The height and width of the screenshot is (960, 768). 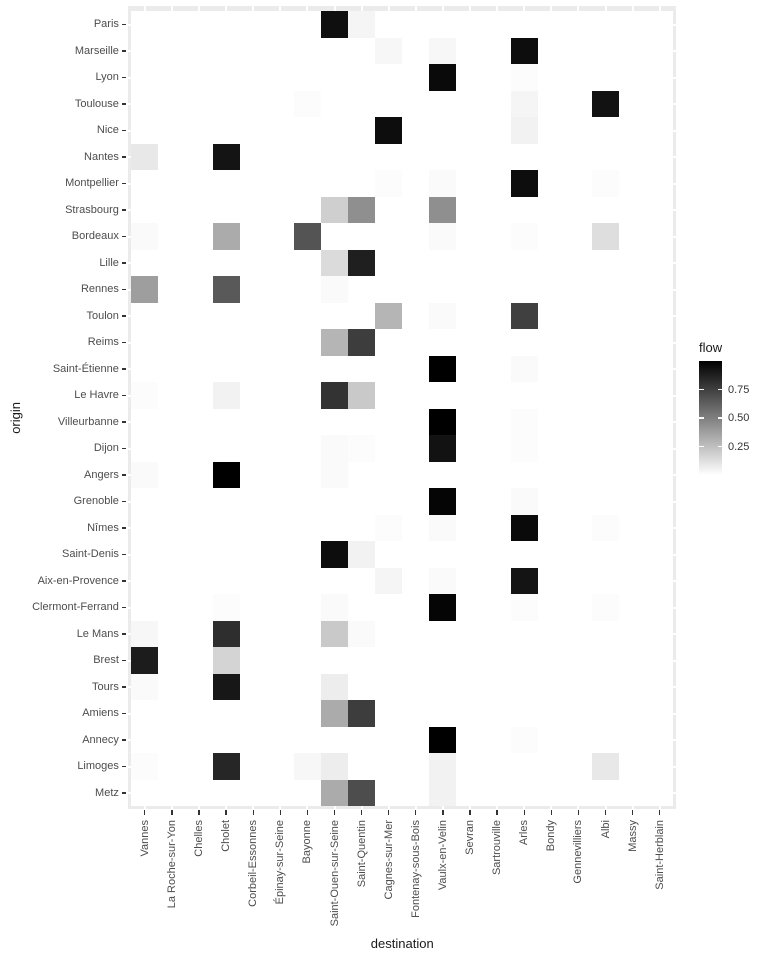 I want to click on x-axis-label: Bayonne, so click(x=307, y=842).